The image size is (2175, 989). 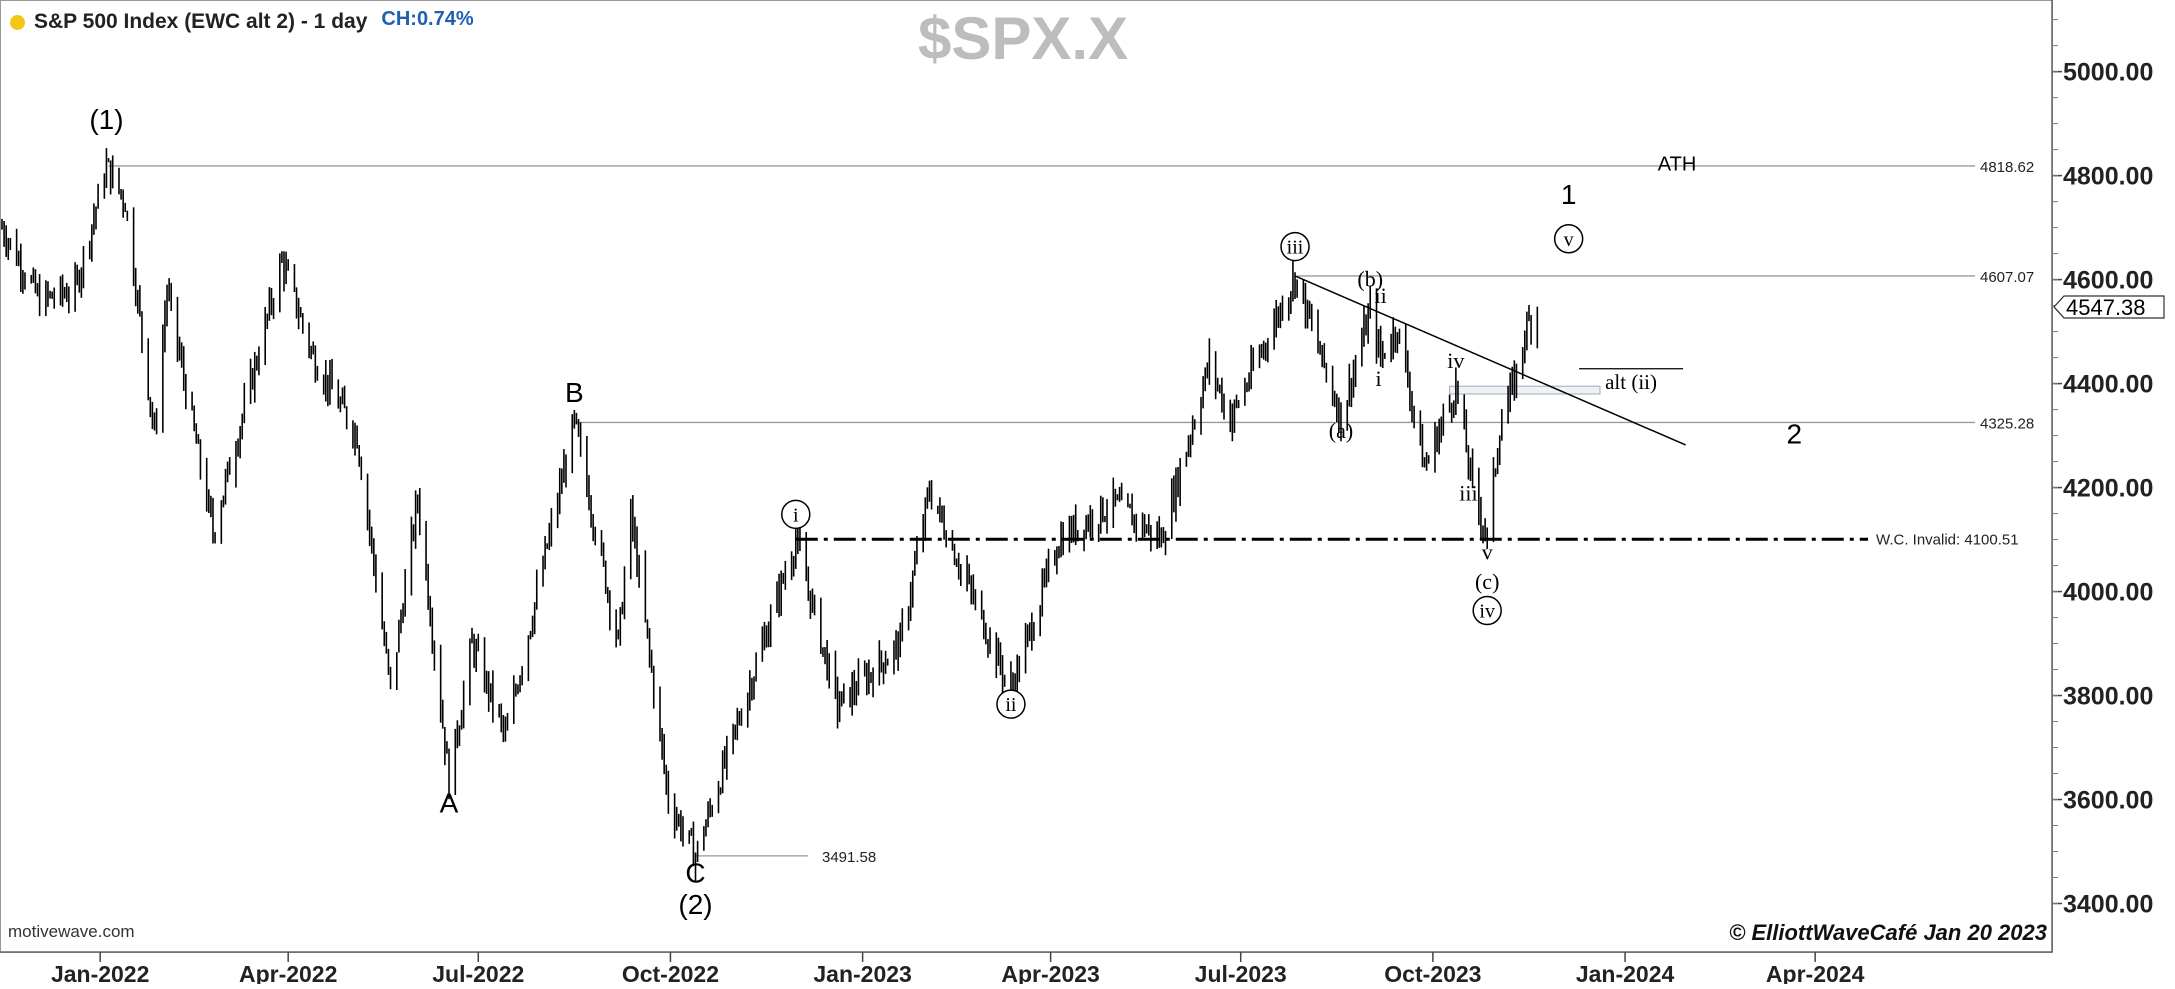 What do you see at coordinates (695, 904) in the screenshot?
I see `wave-label: (2)` at bounding box center [695, 904].